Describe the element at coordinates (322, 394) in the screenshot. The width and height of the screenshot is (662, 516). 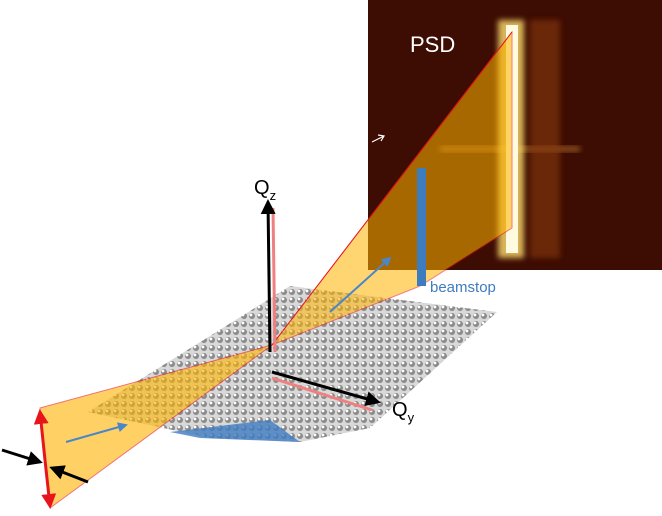
I see `qy-axis-shadow` at that location.